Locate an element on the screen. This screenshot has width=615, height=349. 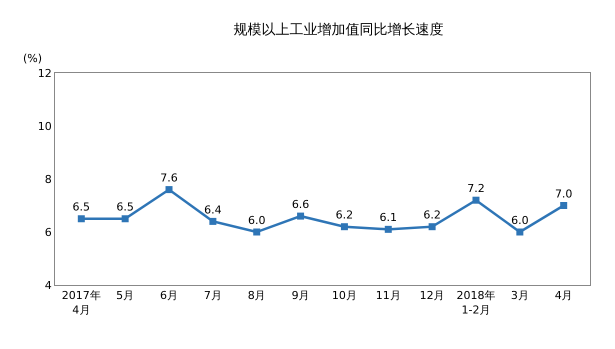
y-tick-label: 4 is located at coordinates (48, 285).